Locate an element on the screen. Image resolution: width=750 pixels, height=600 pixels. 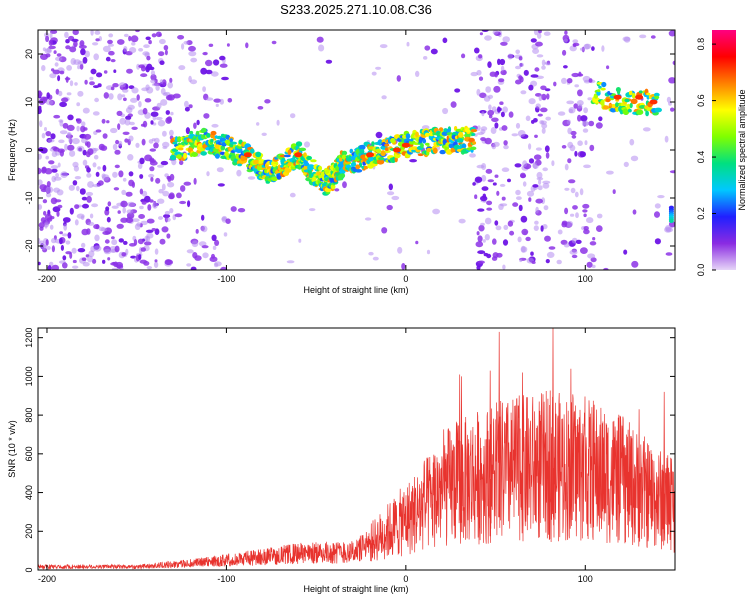
colorbar-tick-label: 0.6 is located at coordinates (701, 100).